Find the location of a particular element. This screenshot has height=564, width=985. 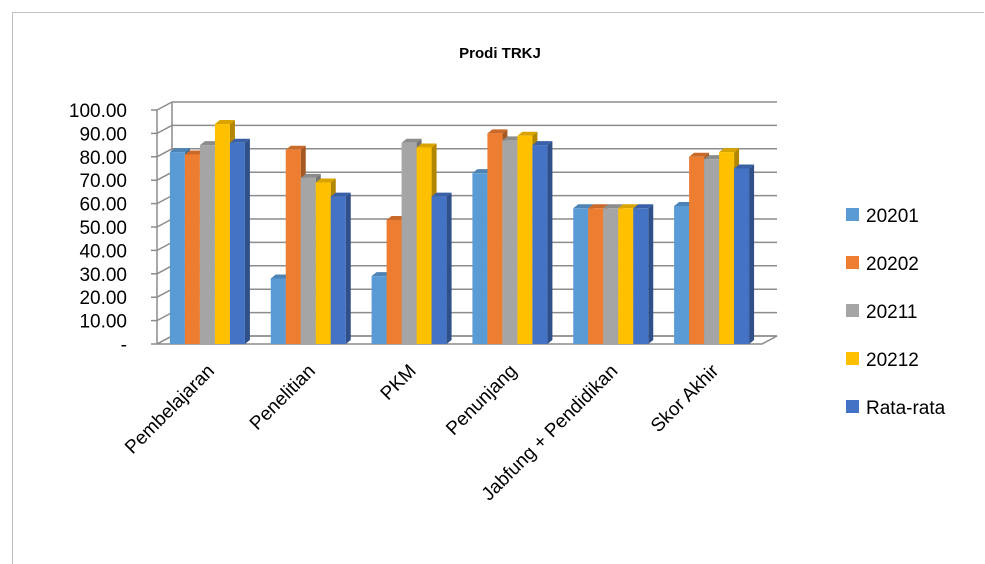

y-tick-label: 90.00 is located at coordinates (103, 134).